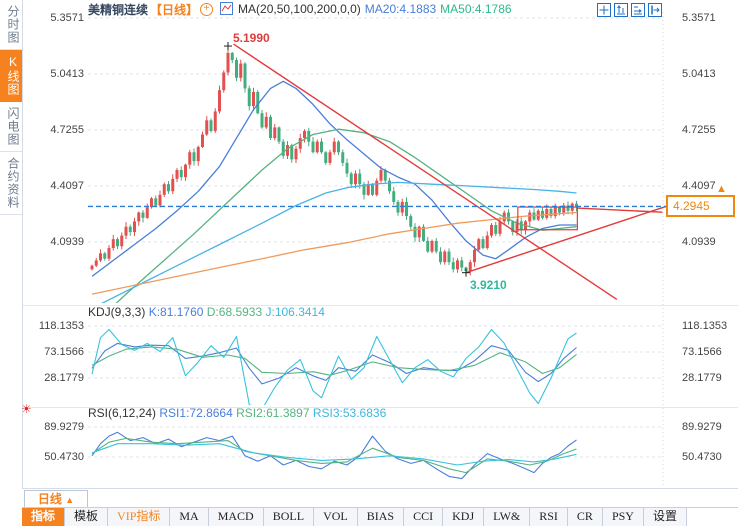 This screenshot has height=526, width=738. What do you see at coordinates (11, 127) in the screenshot?
I see `sidebar-item-flash: 闪电图` at bounding box center [11, 127].